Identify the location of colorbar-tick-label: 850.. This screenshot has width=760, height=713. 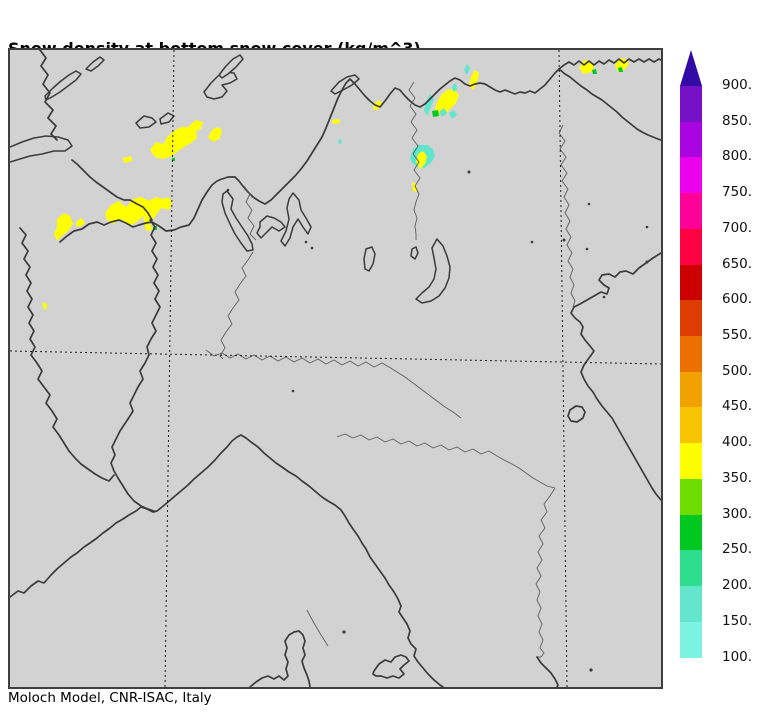
(737, 120).